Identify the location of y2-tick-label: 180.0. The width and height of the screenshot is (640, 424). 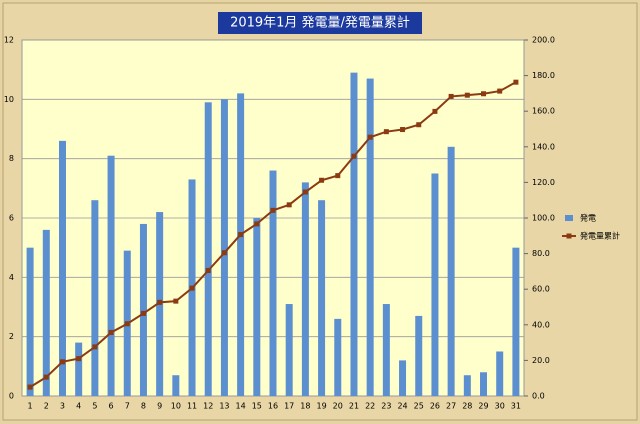
(543, 75).